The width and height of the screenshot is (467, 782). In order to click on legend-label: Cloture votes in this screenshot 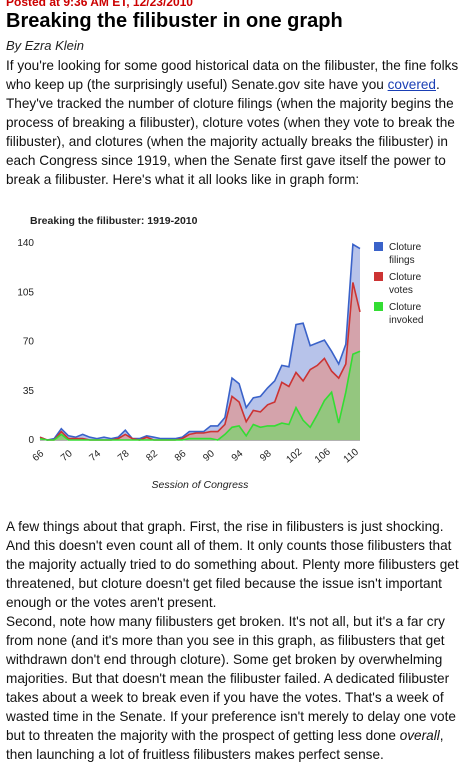, I will do `click(405, 284)`.